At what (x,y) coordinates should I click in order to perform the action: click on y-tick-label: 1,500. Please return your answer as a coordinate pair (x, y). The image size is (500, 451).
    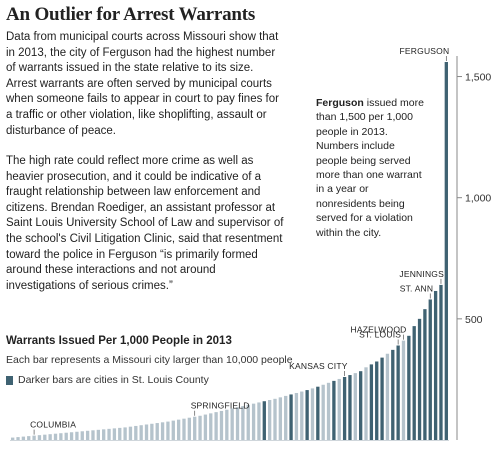
    Looking at the image, I should click on (478, 78).